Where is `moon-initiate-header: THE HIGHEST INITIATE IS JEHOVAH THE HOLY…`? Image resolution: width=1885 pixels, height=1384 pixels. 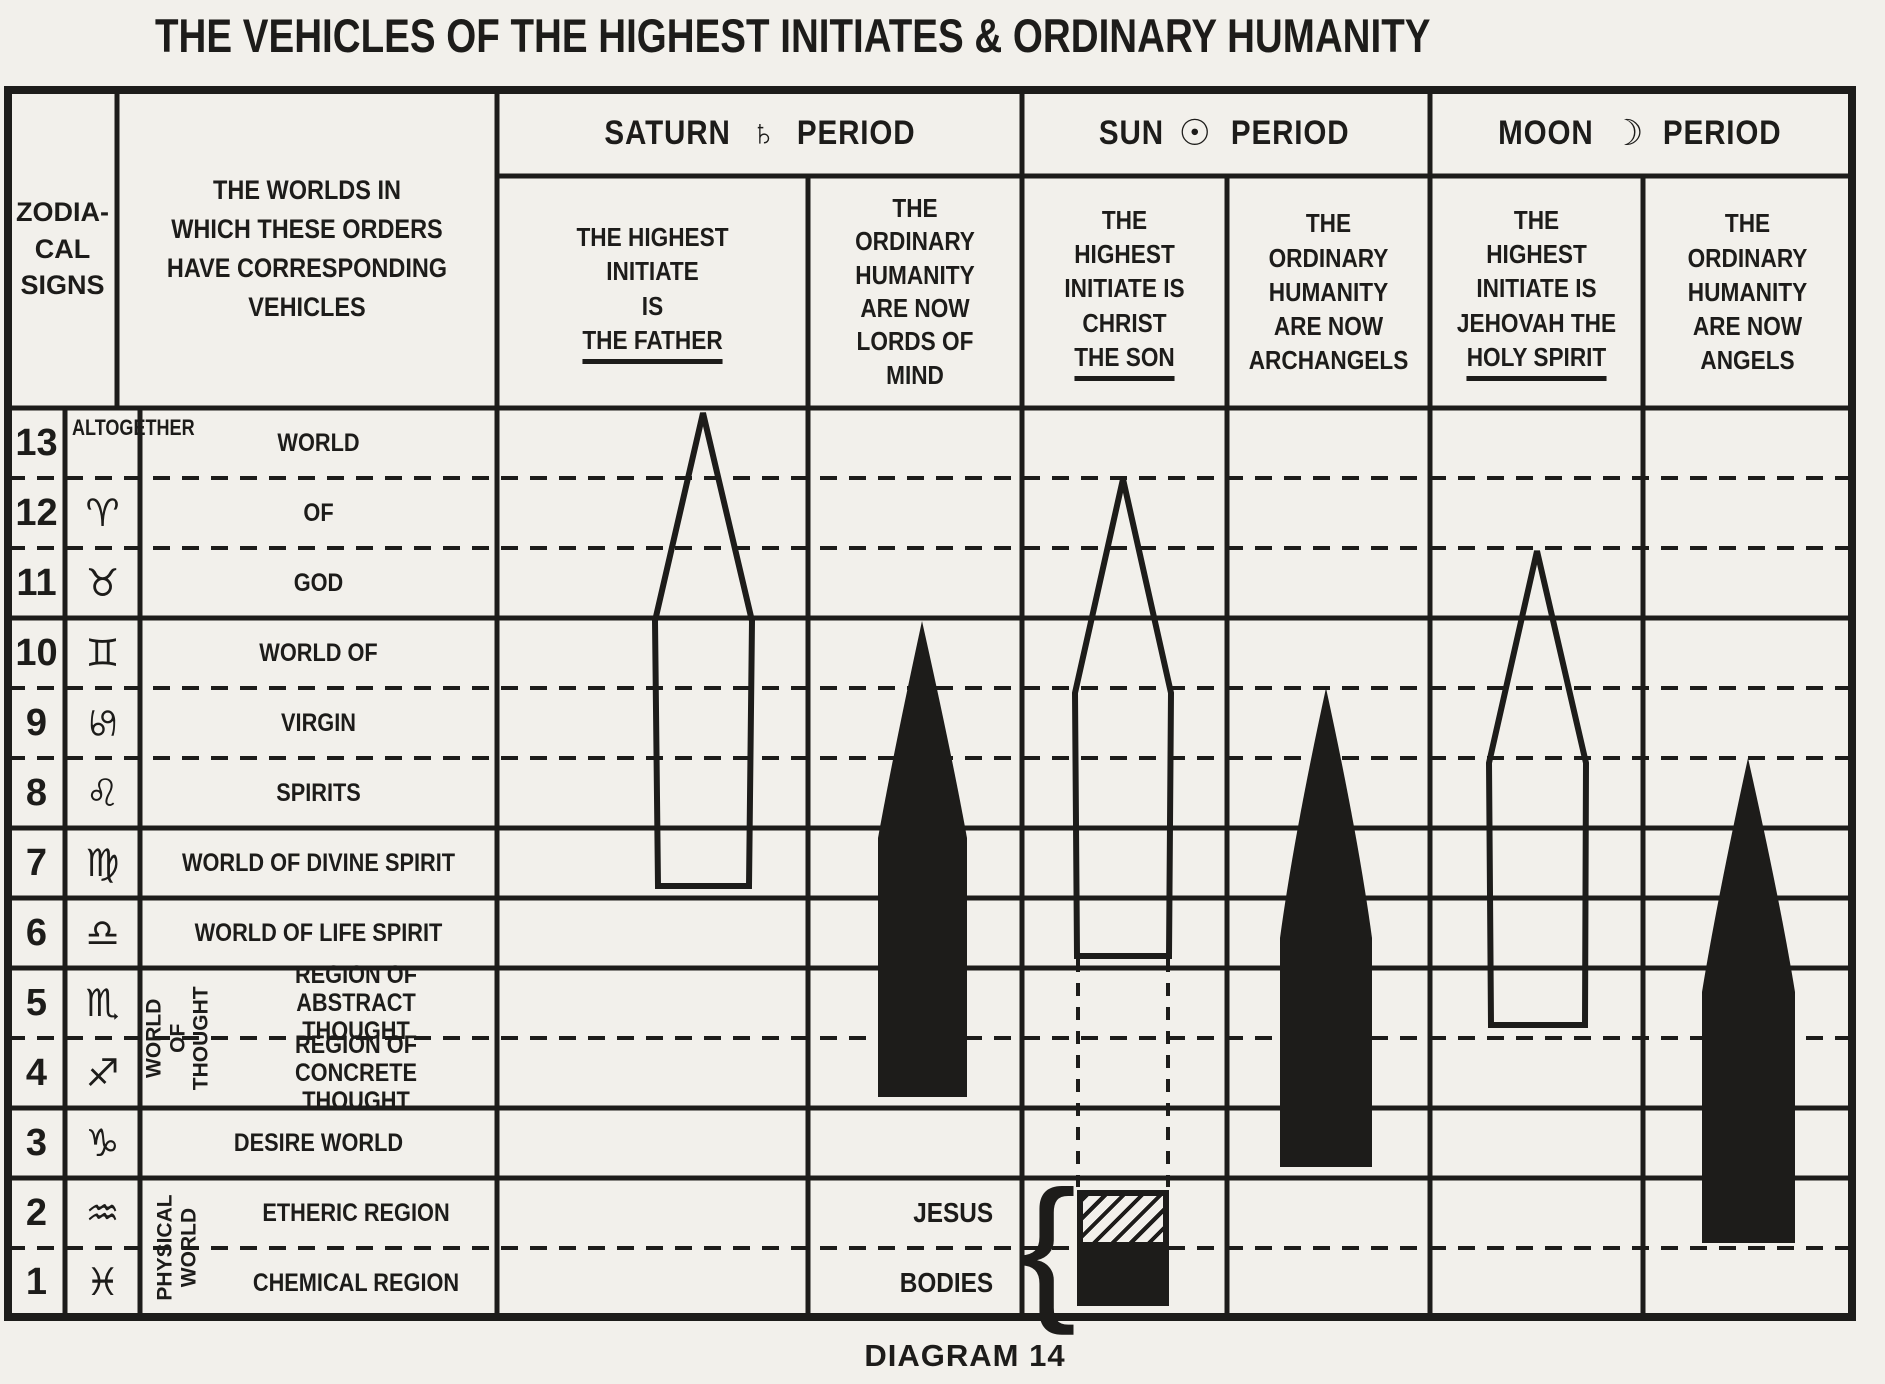
moon-initiate-header: THE HIGHEST INITIATE IS JEHOVAH THE HOLY… is located at coordinates (1536, 292).